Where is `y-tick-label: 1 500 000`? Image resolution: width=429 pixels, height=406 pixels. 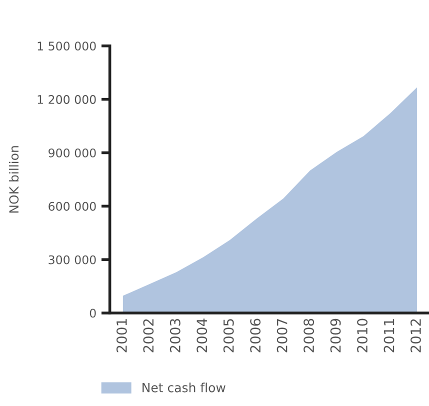
y-tick-label: 1 500 000 is located at coordinates (67, 46).